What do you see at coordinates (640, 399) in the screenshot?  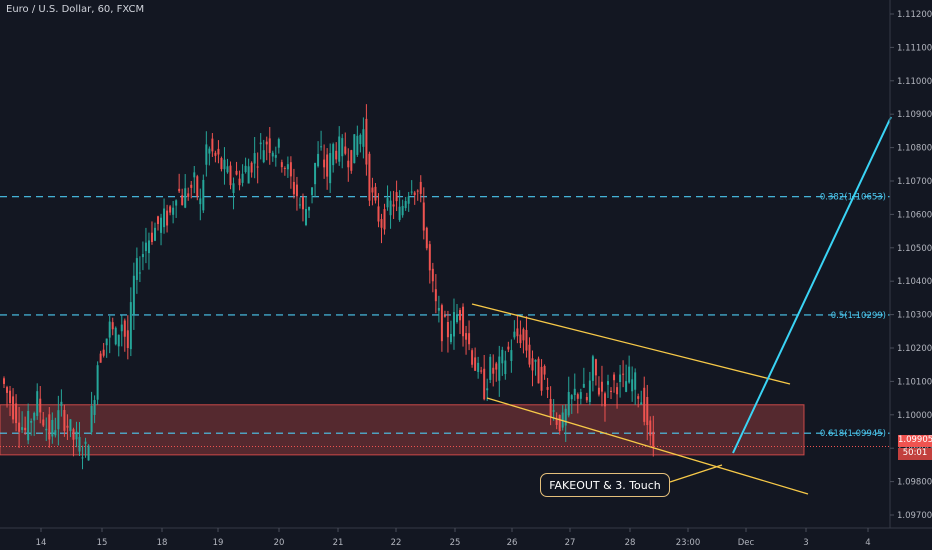 I see `descending-channel` at bounding box center [640, 399].